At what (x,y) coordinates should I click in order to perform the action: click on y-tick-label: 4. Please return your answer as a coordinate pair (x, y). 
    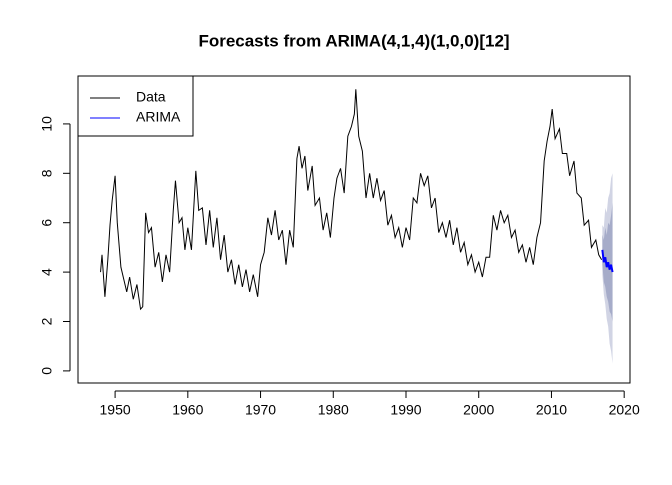
    Looking at the image, I should click on (47, 272).